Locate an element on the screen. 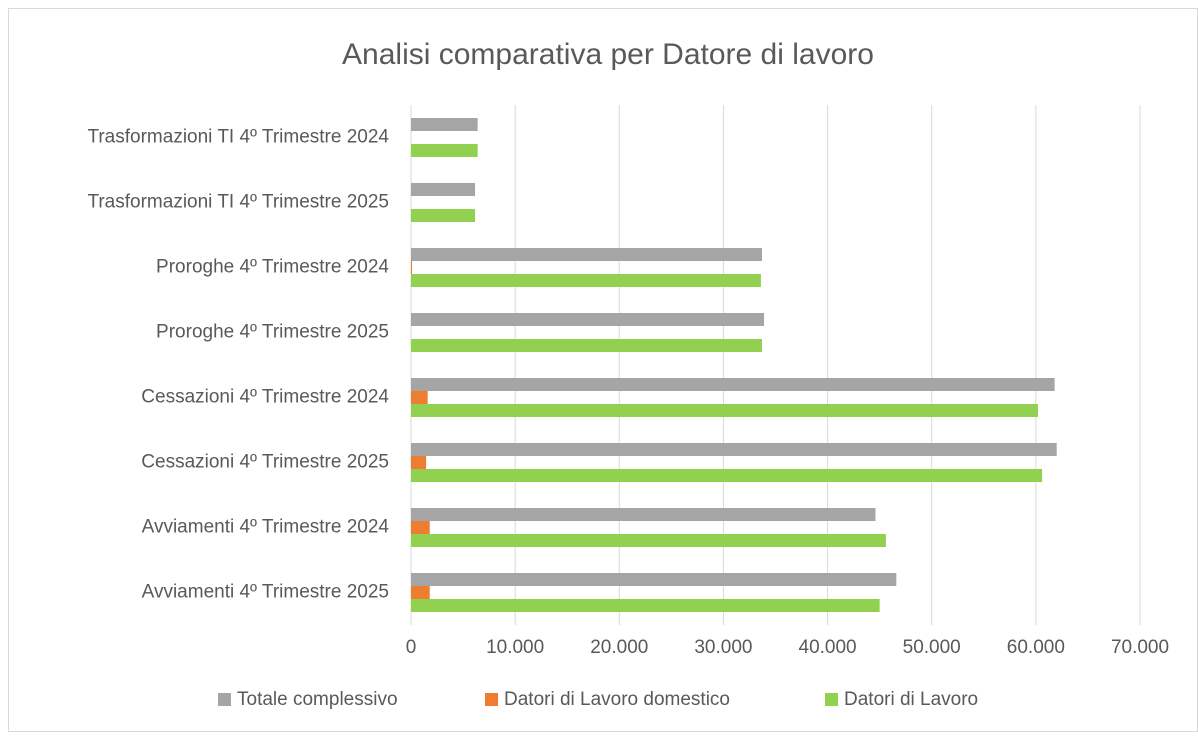  legend-label: Datori di Lavoro domestico is located at coordinates (617, 699).